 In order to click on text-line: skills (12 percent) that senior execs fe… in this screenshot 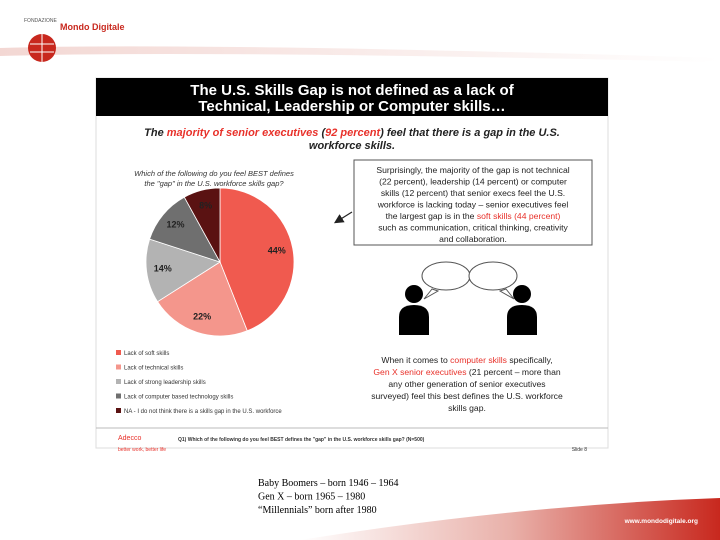, I will do `click(473, 193)`.